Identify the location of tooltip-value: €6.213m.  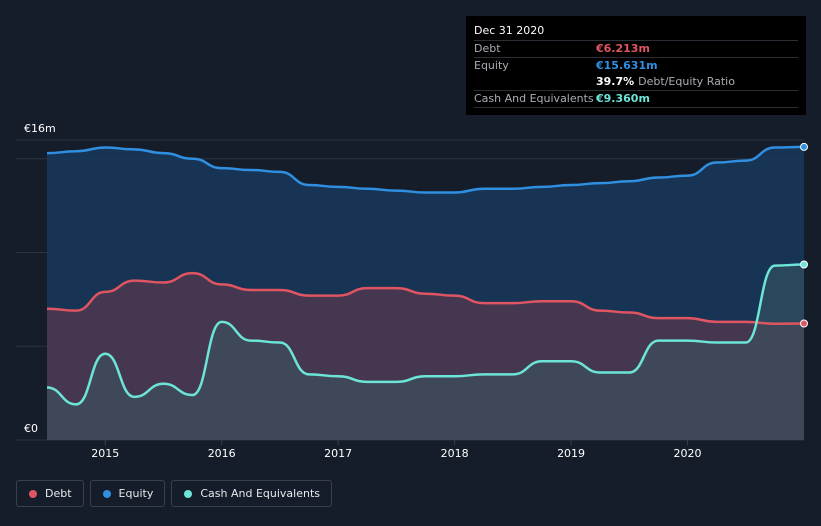
(623, 48).